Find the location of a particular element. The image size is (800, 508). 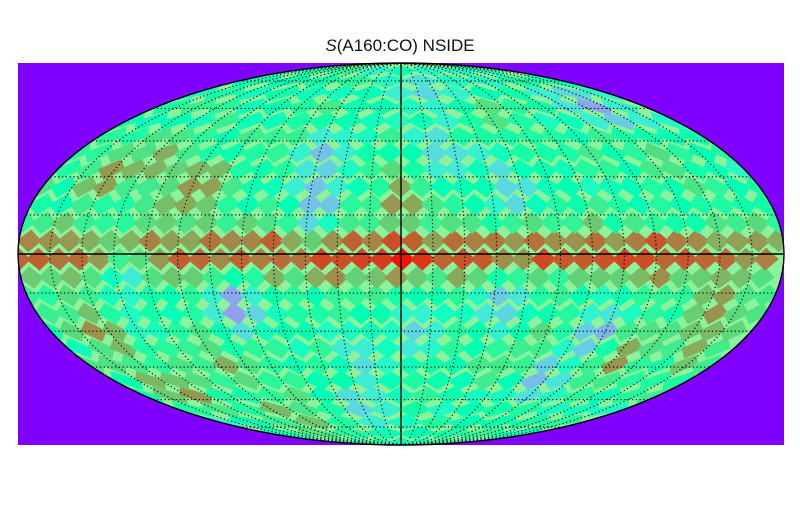

title-italic-part: S is located at coordinates (331, 45).